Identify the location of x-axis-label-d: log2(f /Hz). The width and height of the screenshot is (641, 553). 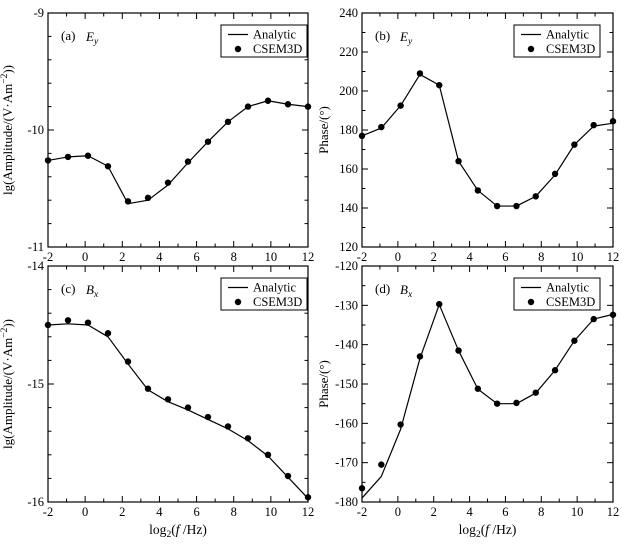
(488, 531).